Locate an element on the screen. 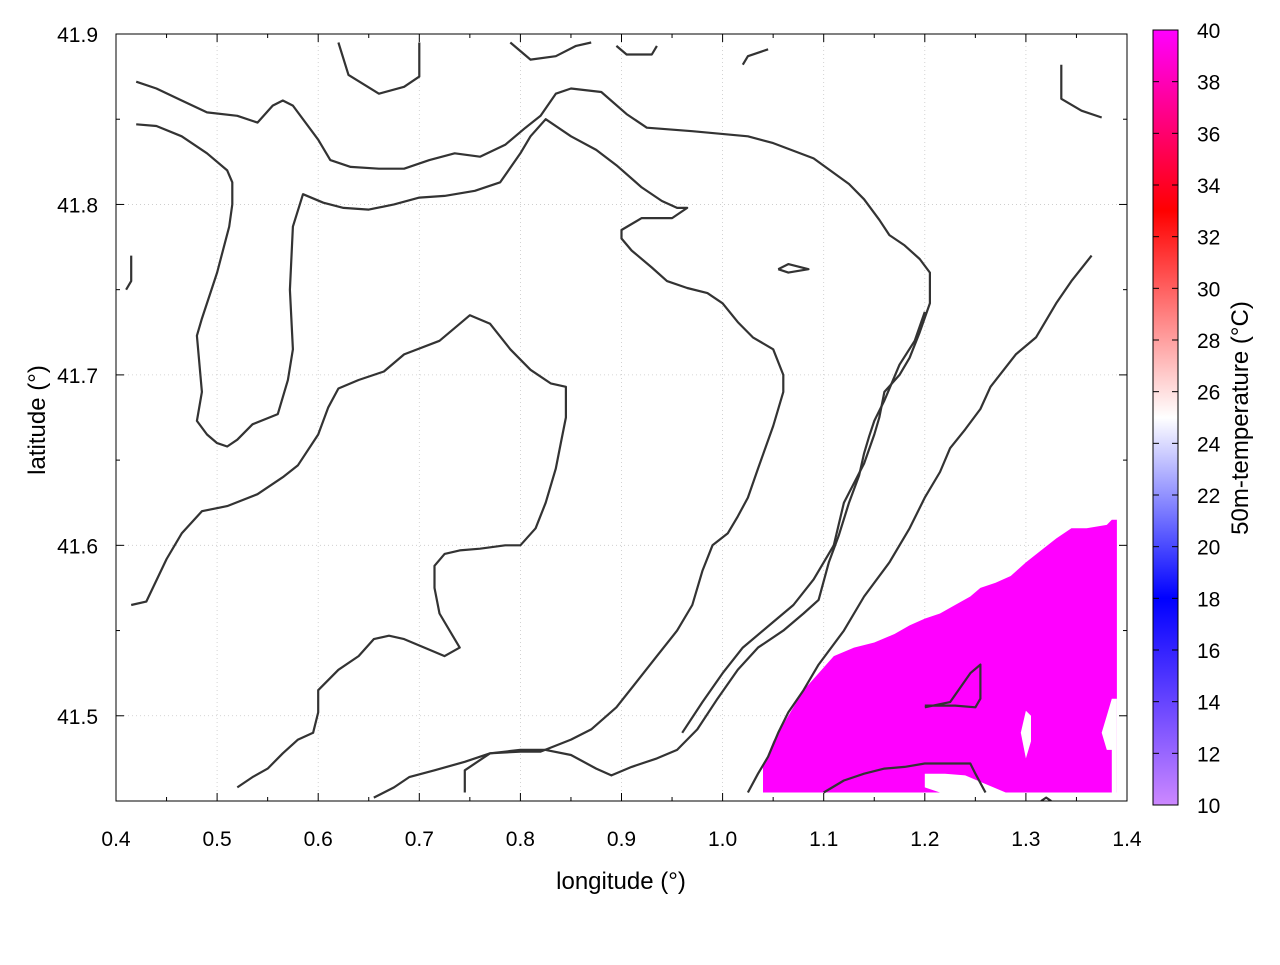  colorbar-tick-label: 26 is located at coordinates (1208, 393).